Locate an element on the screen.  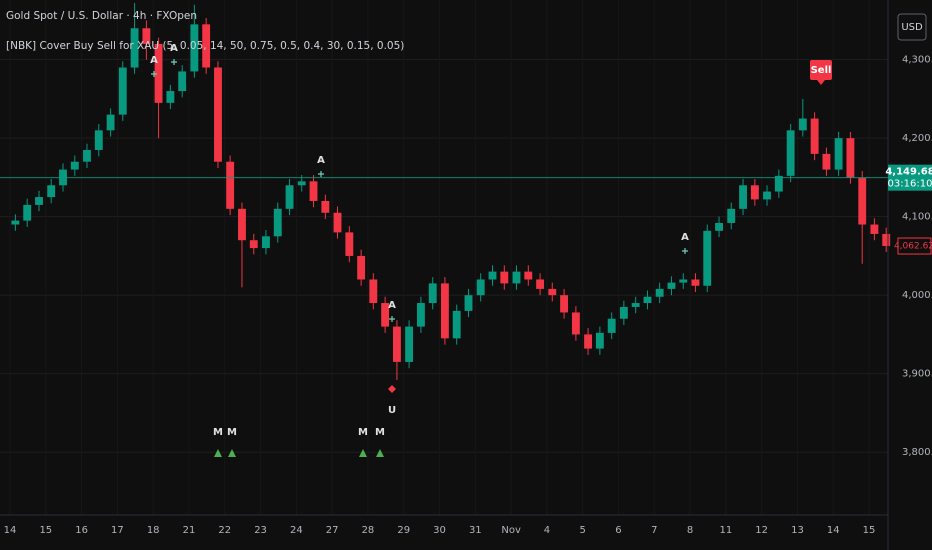
signal-label: U is located at coordinates (392, 410).